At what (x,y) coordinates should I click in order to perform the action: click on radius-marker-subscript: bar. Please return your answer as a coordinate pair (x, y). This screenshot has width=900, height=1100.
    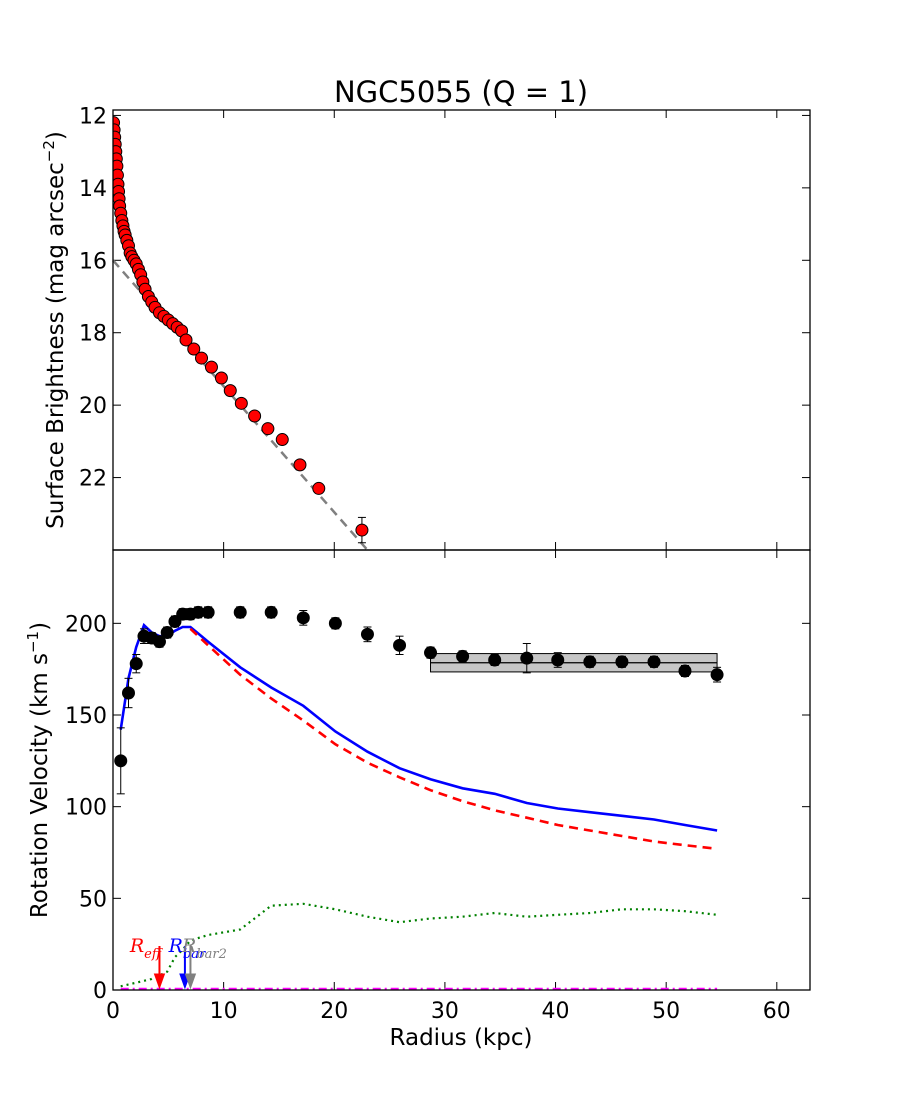
    Looking at the image, I should click on (194, 954).